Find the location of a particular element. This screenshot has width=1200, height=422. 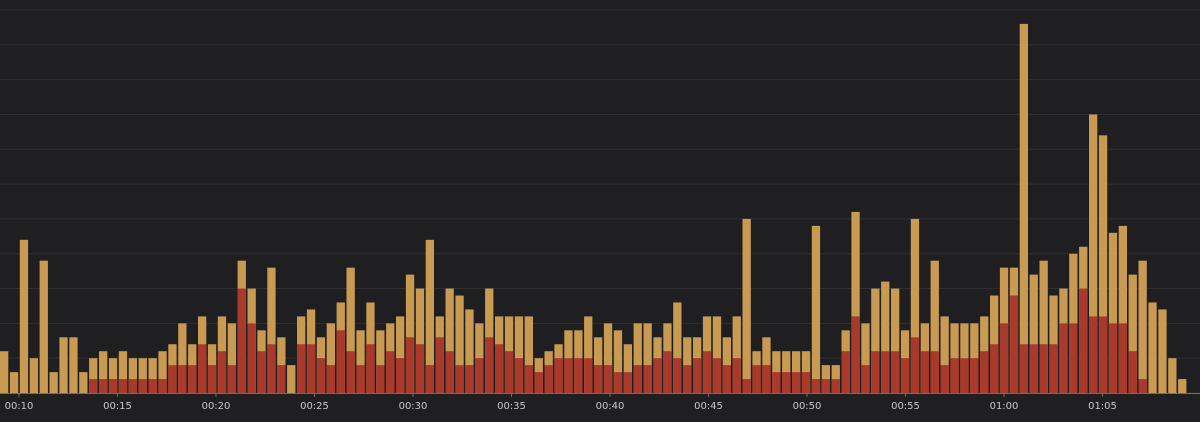

x-tick-label: 00:15 is located at coordinates (117, 406).